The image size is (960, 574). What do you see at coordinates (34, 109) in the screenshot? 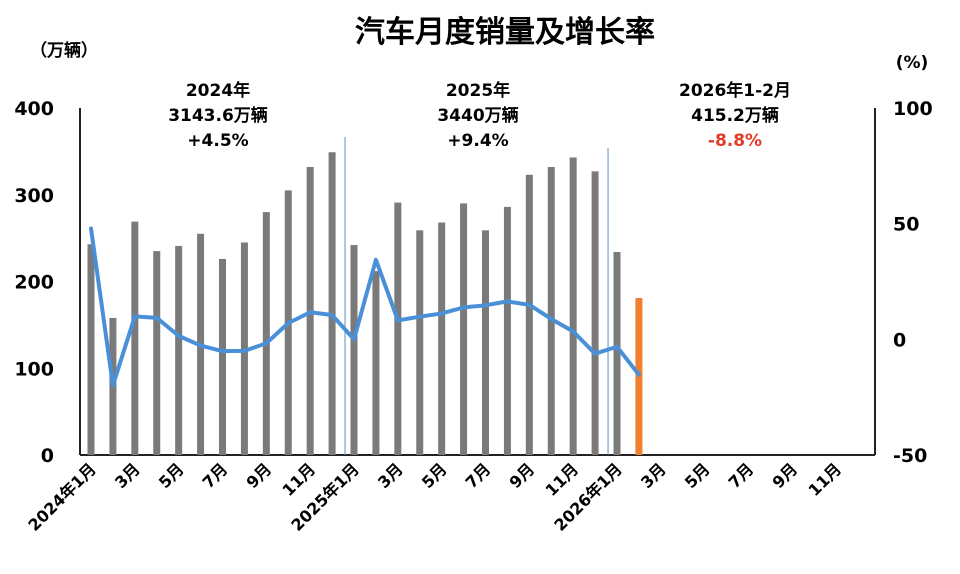
I see `left-tick-label: 400` at bounding box center [34, 109].